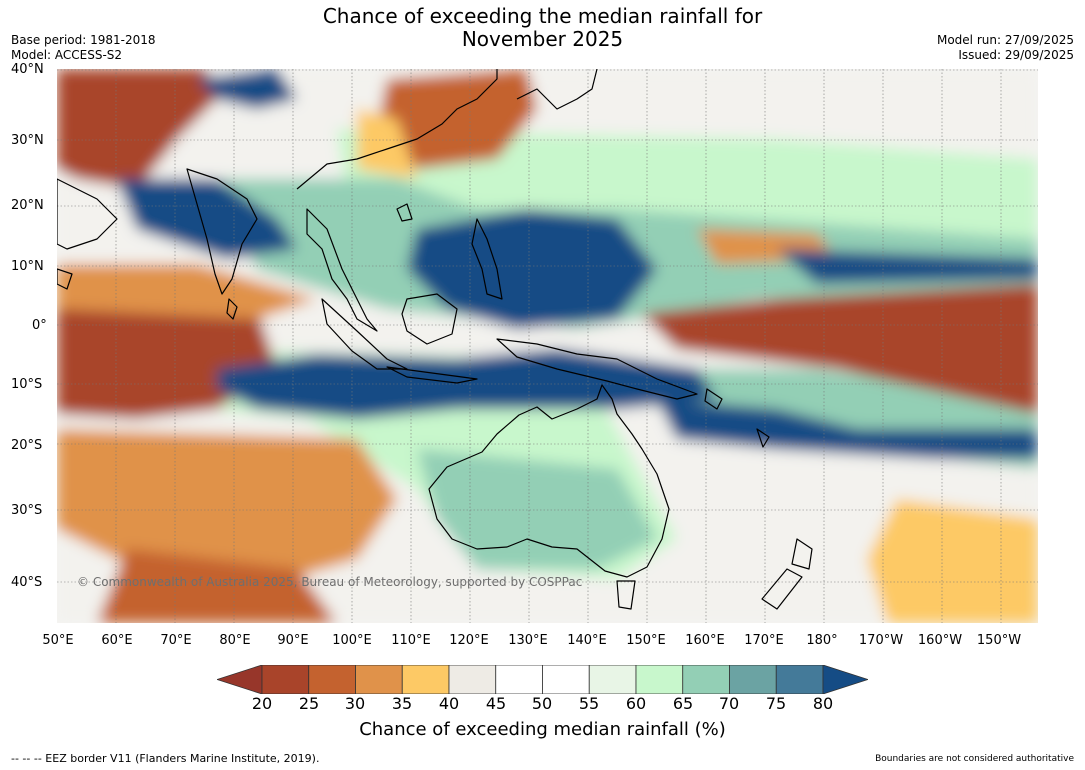  What do you see at coordinates (176, 640) in the screenshot?
I see `lon-label: 70°E` at bounding box center [176, 640].